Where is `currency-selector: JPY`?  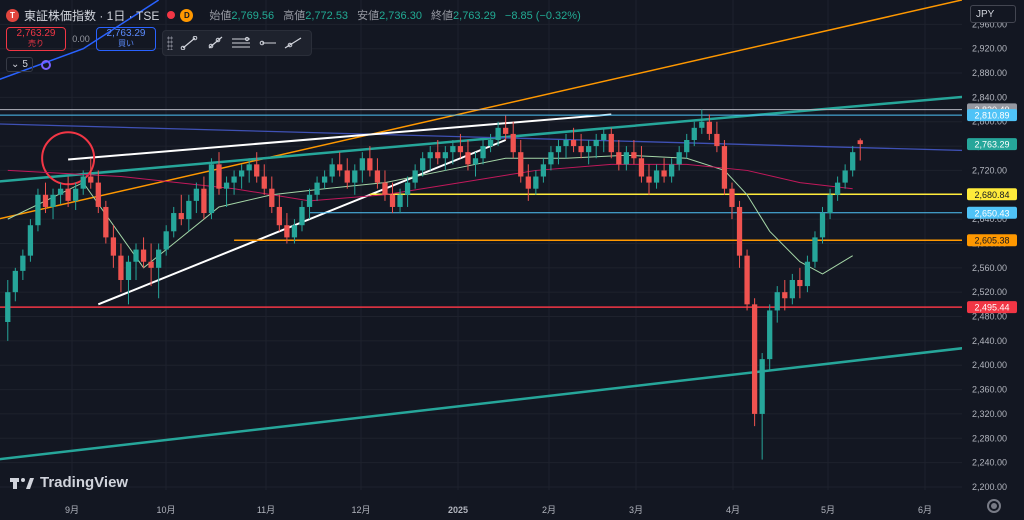 currency-selector: JPY is located at coordinates (993, 14).